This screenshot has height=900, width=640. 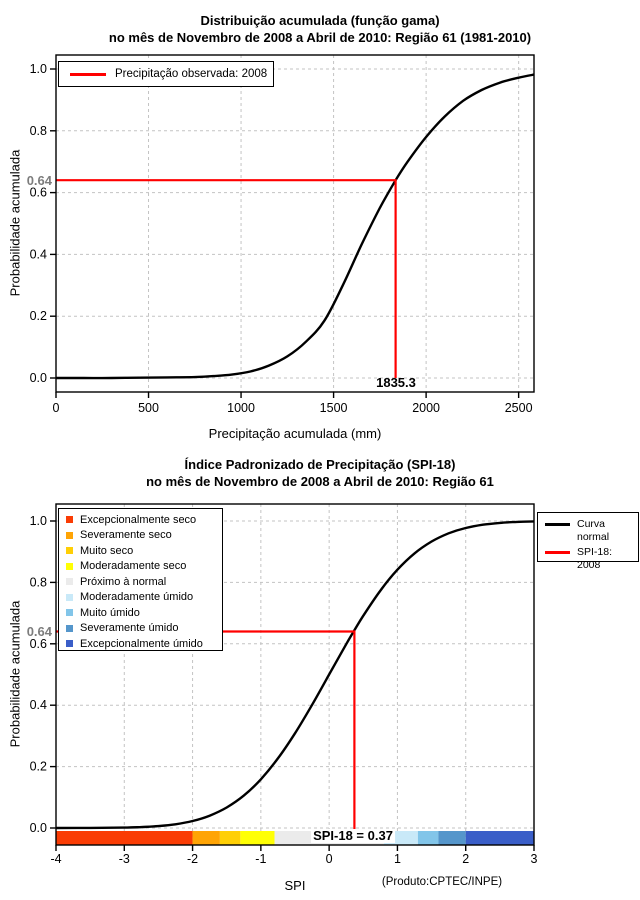 What do you see at coordinates (148, 408) in the screenshot?
I see `c1-x-tick-label: 500` at bounding box center [148, 408].